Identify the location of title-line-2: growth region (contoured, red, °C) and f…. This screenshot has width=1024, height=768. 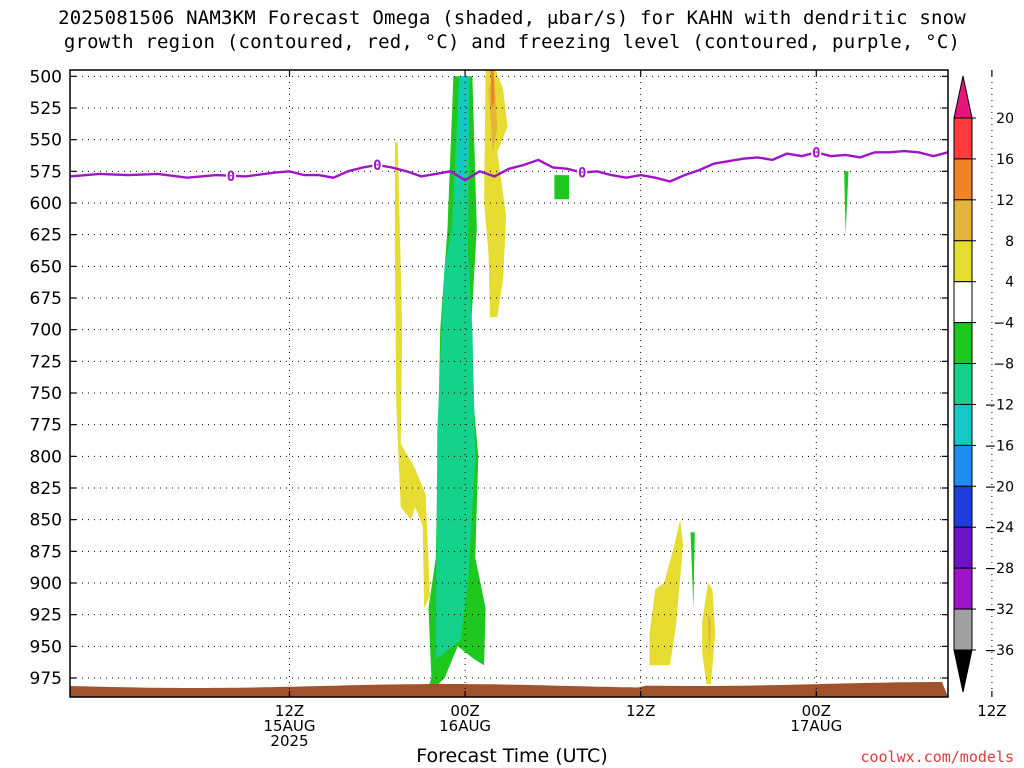
(512, 42).